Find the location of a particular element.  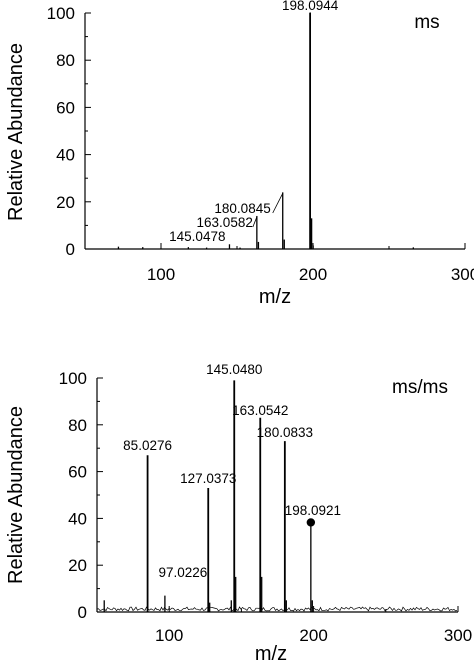

peak-mz-label: 198.0944 is located at coordinates (310, 6).